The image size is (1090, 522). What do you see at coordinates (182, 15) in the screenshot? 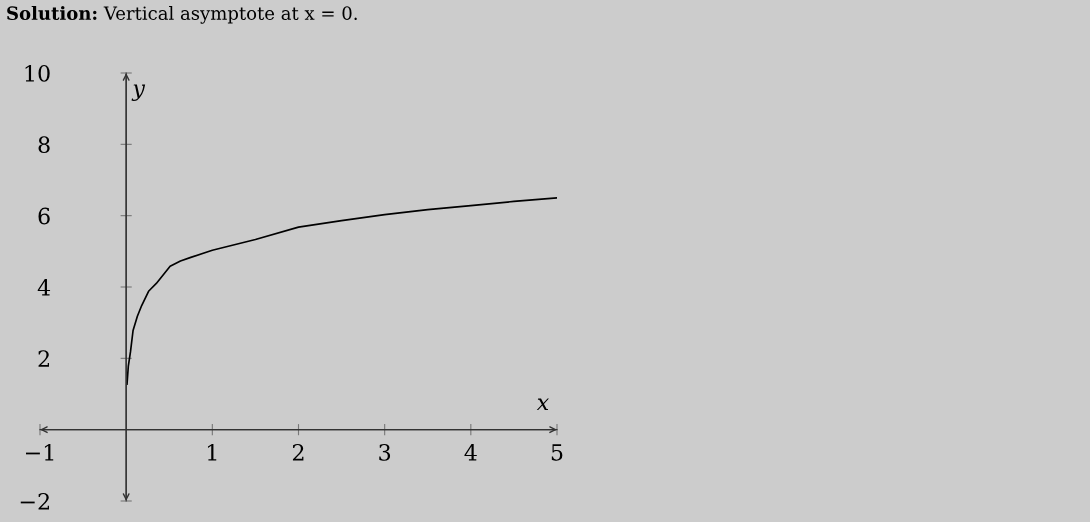
I see `chart-title: Solution: Vertical asymptote at x = 0.` at bounding box center [182, 15].